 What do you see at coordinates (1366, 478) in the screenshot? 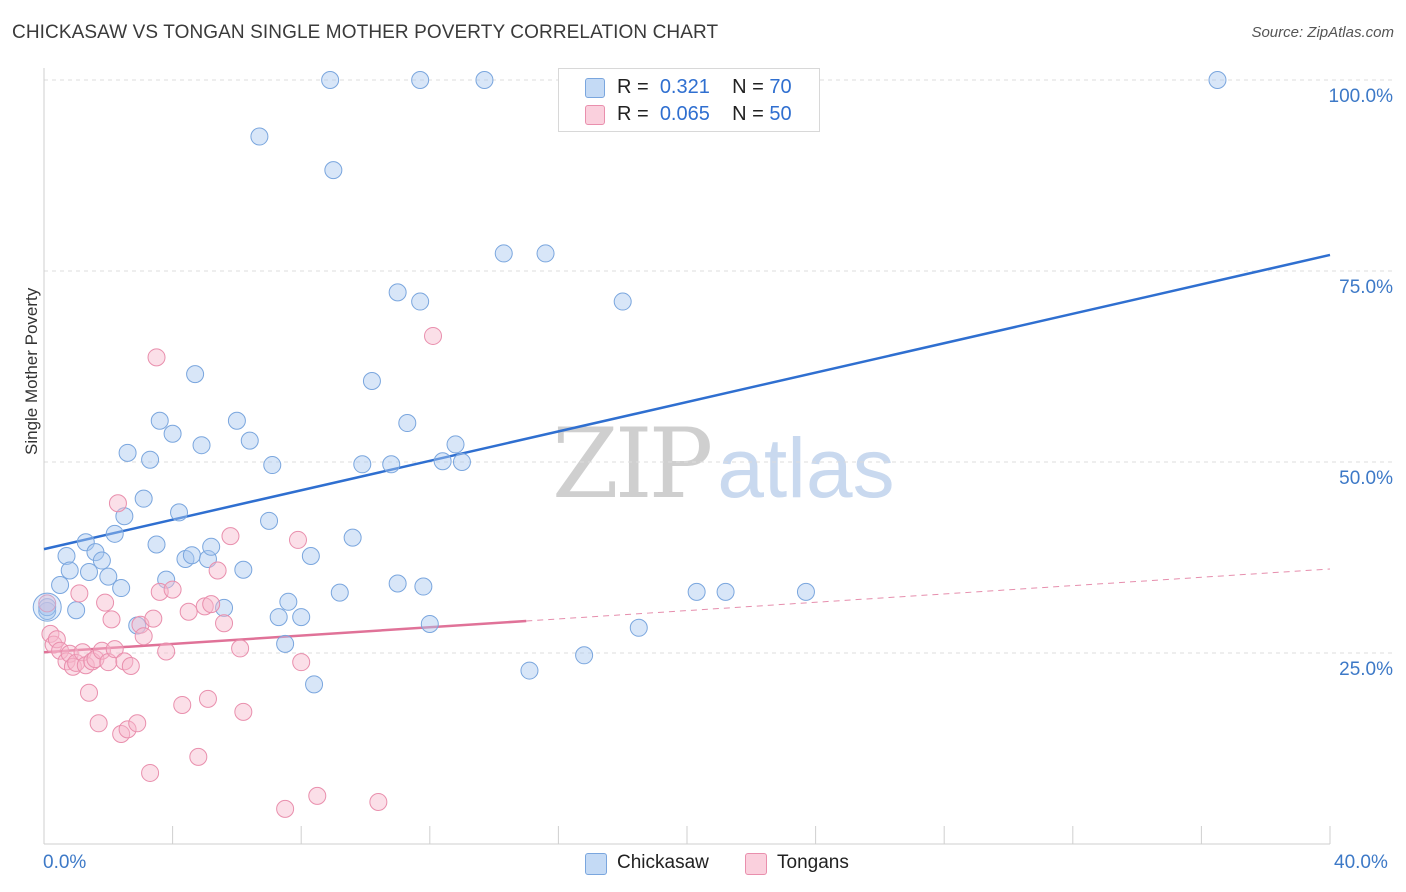
I see `y-tick-label: 50.0%` at bounding box center [1366, 478].